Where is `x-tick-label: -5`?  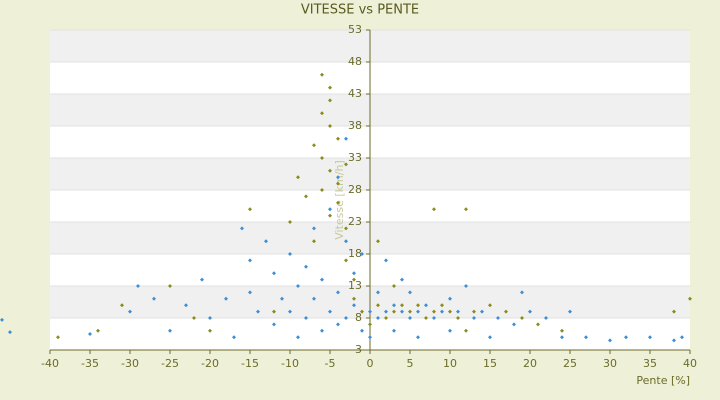 x-tick-label: -5 is located at coordinates (330, 363).